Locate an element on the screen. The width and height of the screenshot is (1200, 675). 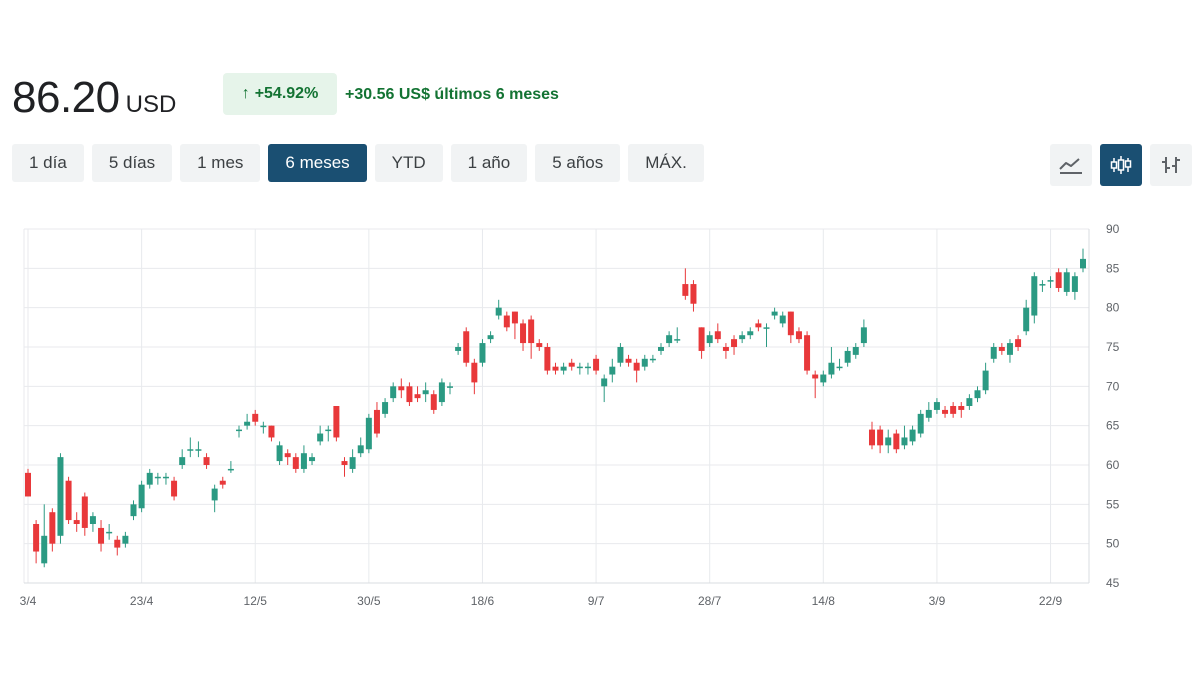
line-chart-button is located at coordinates (1071, 165).